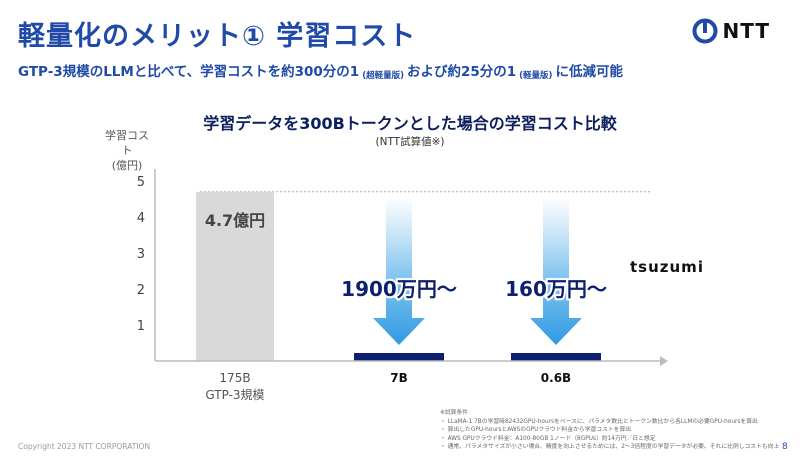 This screenshot has width=800, height=470. What do you see at coordinates (141, 182) in the screenshot?
I see `y-tick-label: 5` at bounding box center [141, 182].